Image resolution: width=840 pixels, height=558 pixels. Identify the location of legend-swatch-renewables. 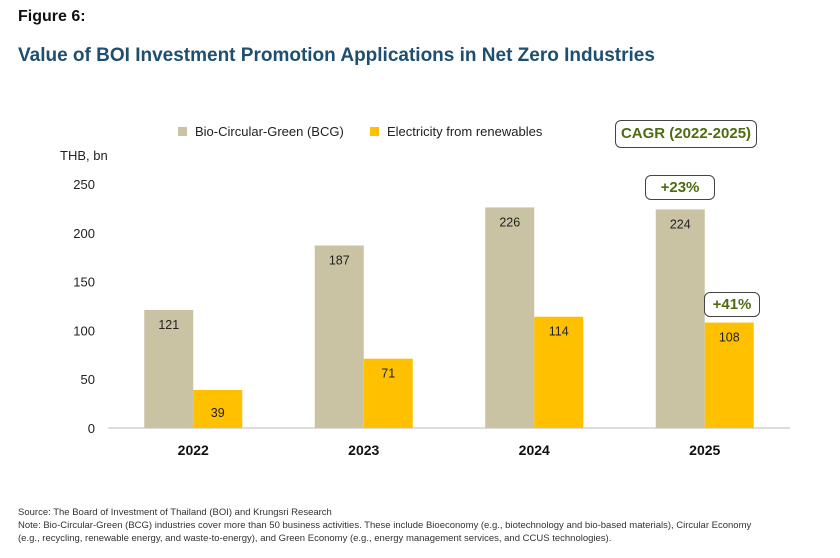
(374, 131).